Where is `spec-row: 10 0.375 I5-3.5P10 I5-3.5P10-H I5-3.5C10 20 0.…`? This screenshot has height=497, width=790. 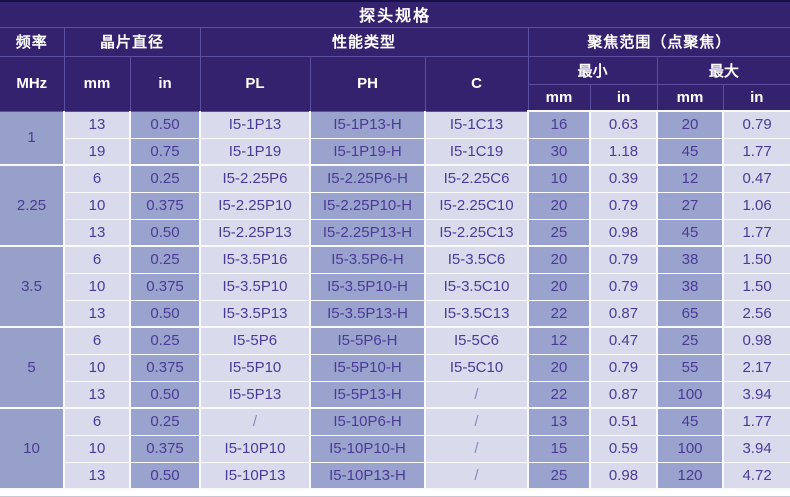 spec-row: 10 0.375 I5-3.5P10 I5-3.5P10-H I5-3.5C10 20 0.… is located at coordinates (395, 287).